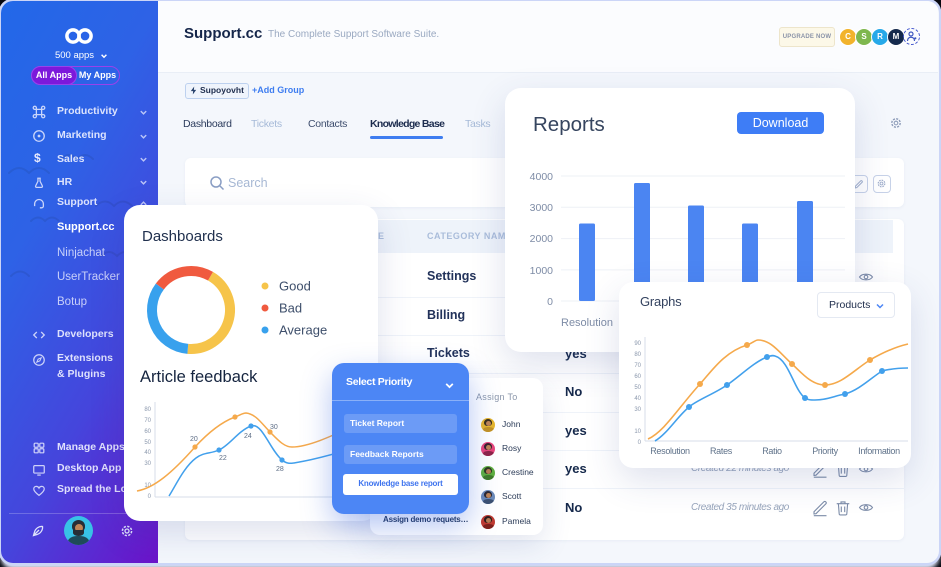  Describe the element at coordinates (721, 451) in the screenshot. I see `svg-text: Rates` at that location.